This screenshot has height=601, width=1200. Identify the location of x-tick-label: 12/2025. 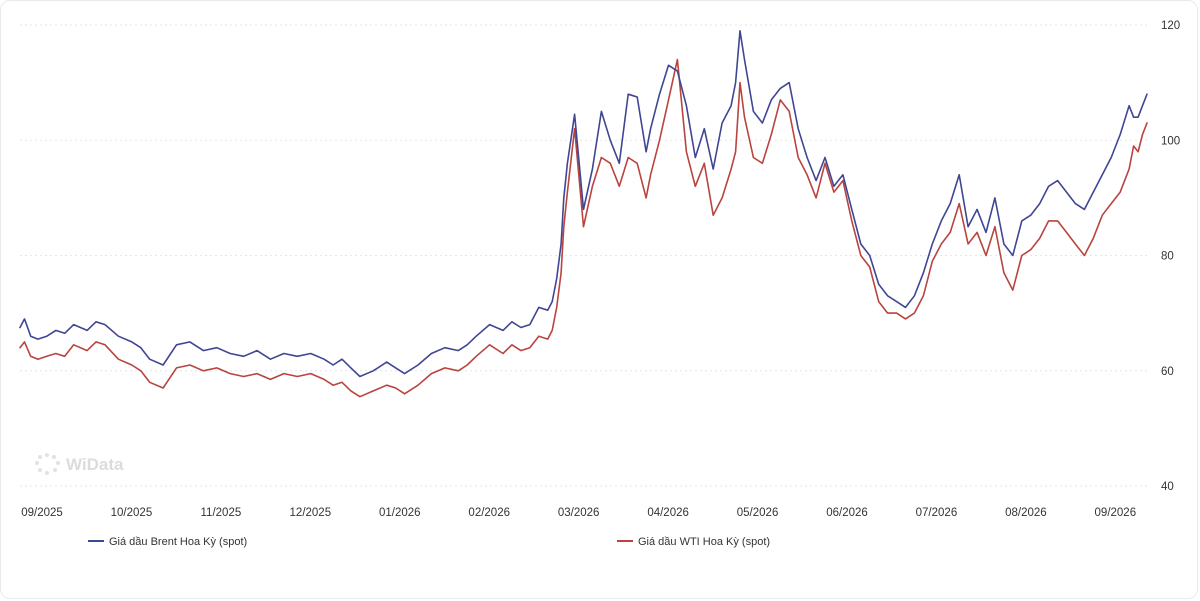
(311, 513).